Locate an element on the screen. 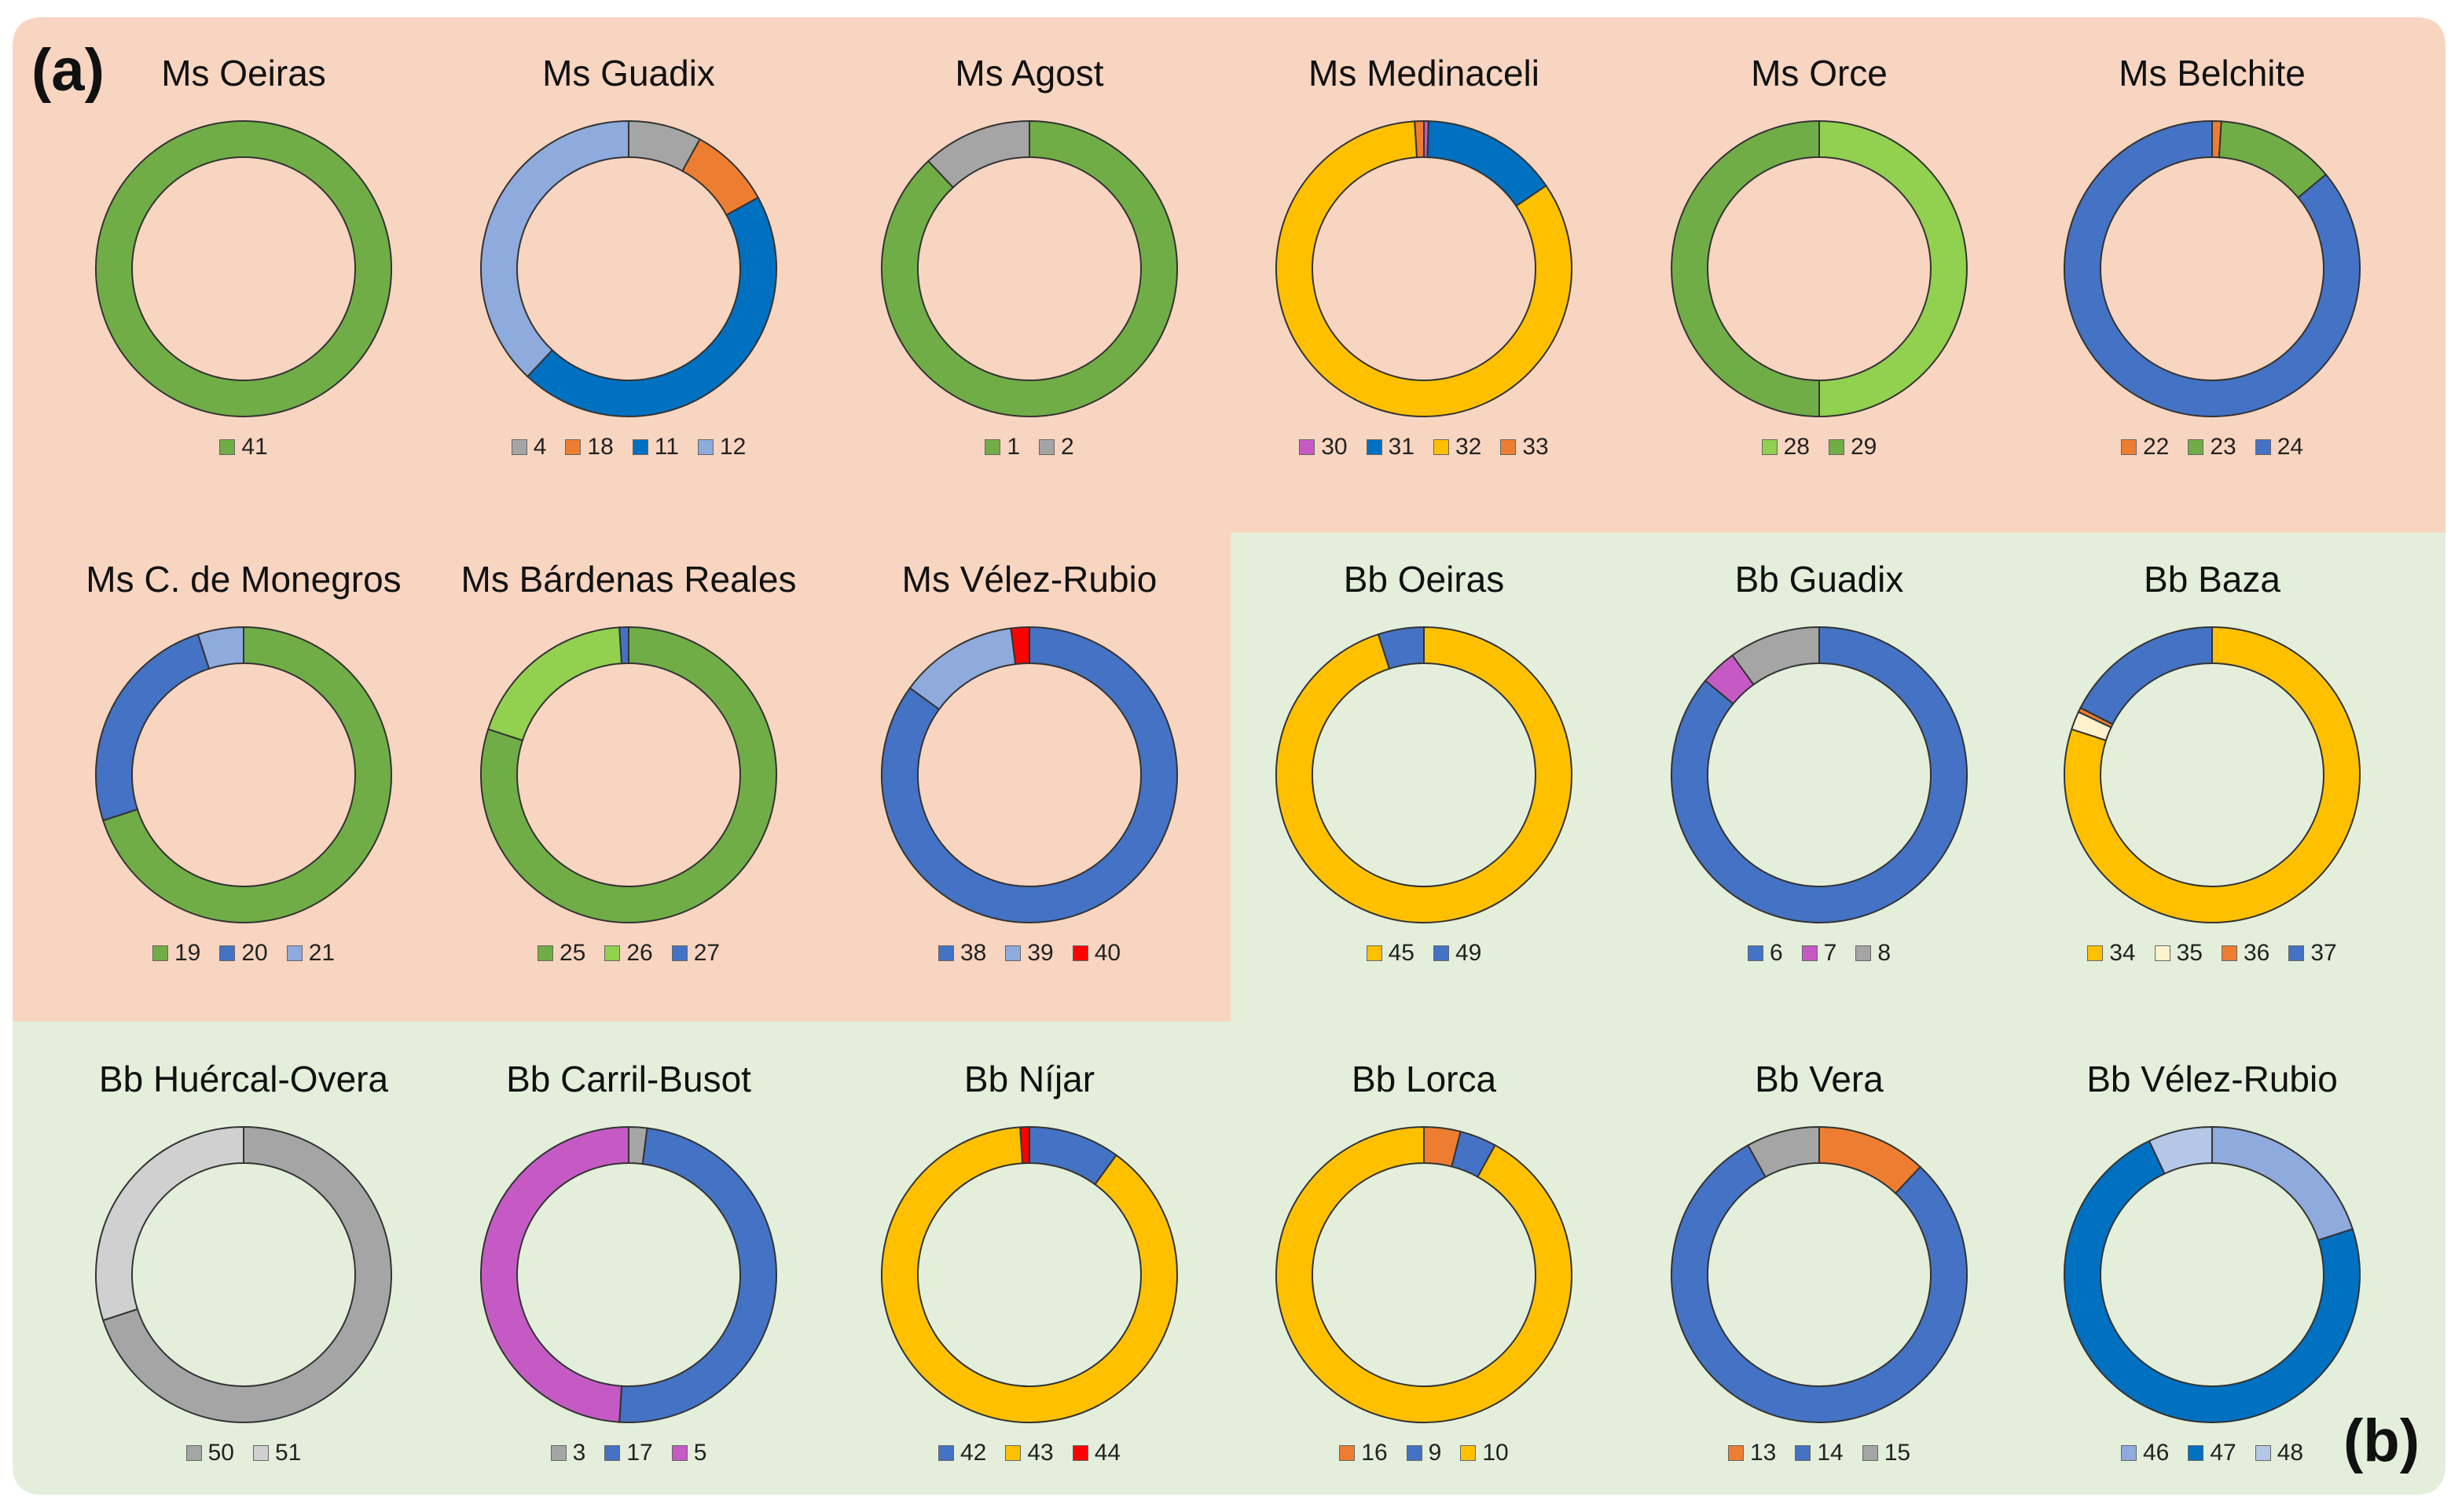  legend-label: 44 is located at coordinates (1107, 1453).